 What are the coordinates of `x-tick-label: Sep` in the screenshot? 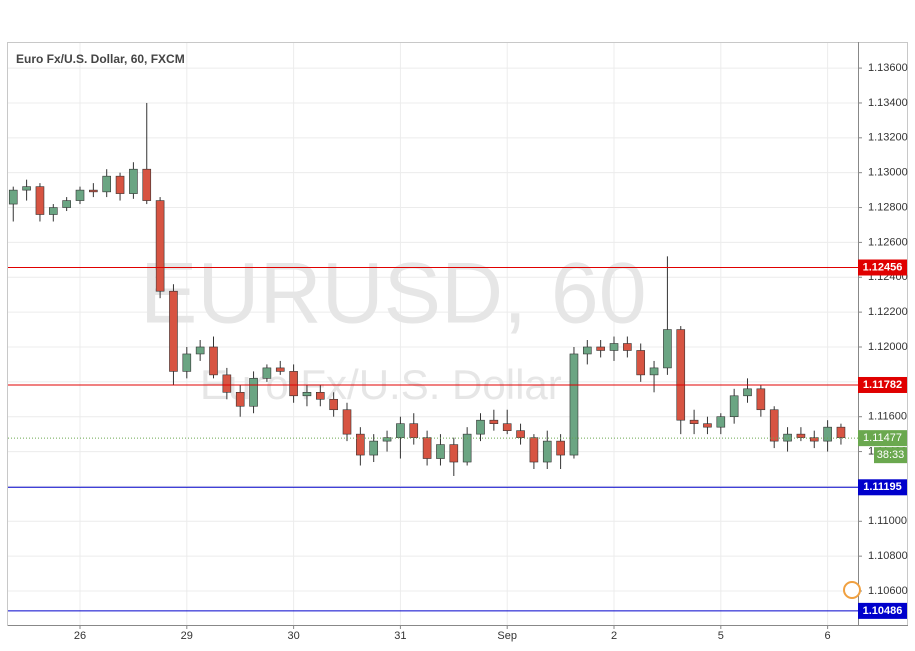 It's located at (507, 636).